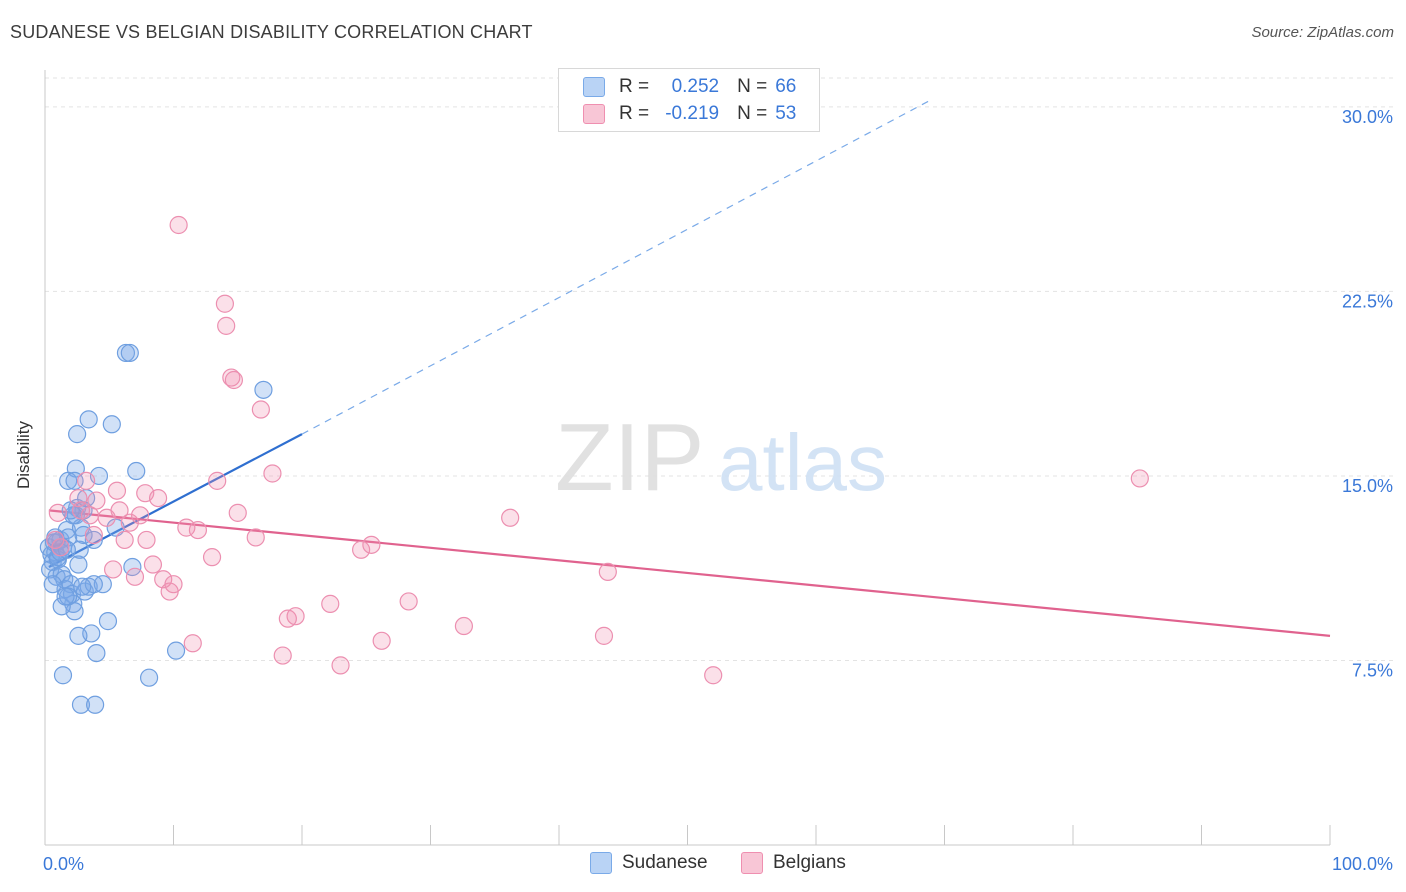 Image resolution: width=1406 pixels, height=892 pixels. Describe the element at coordinates (175, 500) in the screenshot. I see `trend-line-sudanese` at that location.